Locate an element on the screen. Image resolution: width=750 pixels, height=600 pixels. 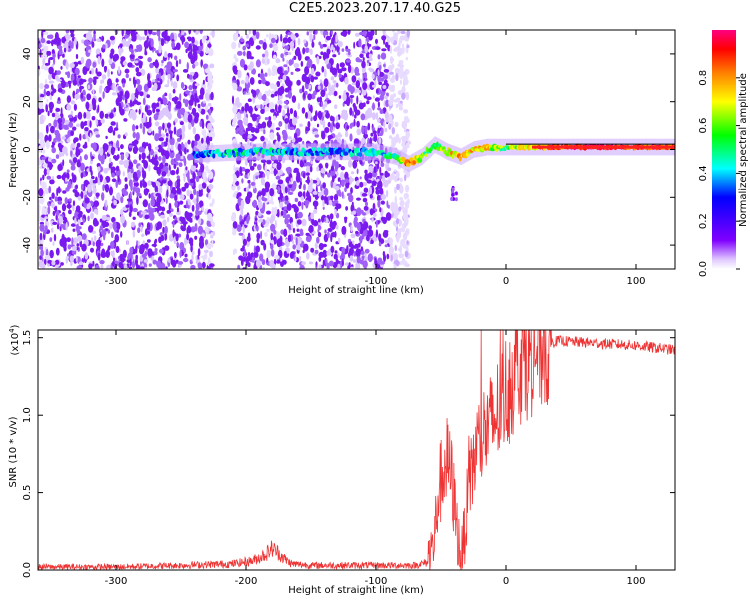
spectrogram-y-label: Frequency (Hz) is located at coordinates (13, 150).